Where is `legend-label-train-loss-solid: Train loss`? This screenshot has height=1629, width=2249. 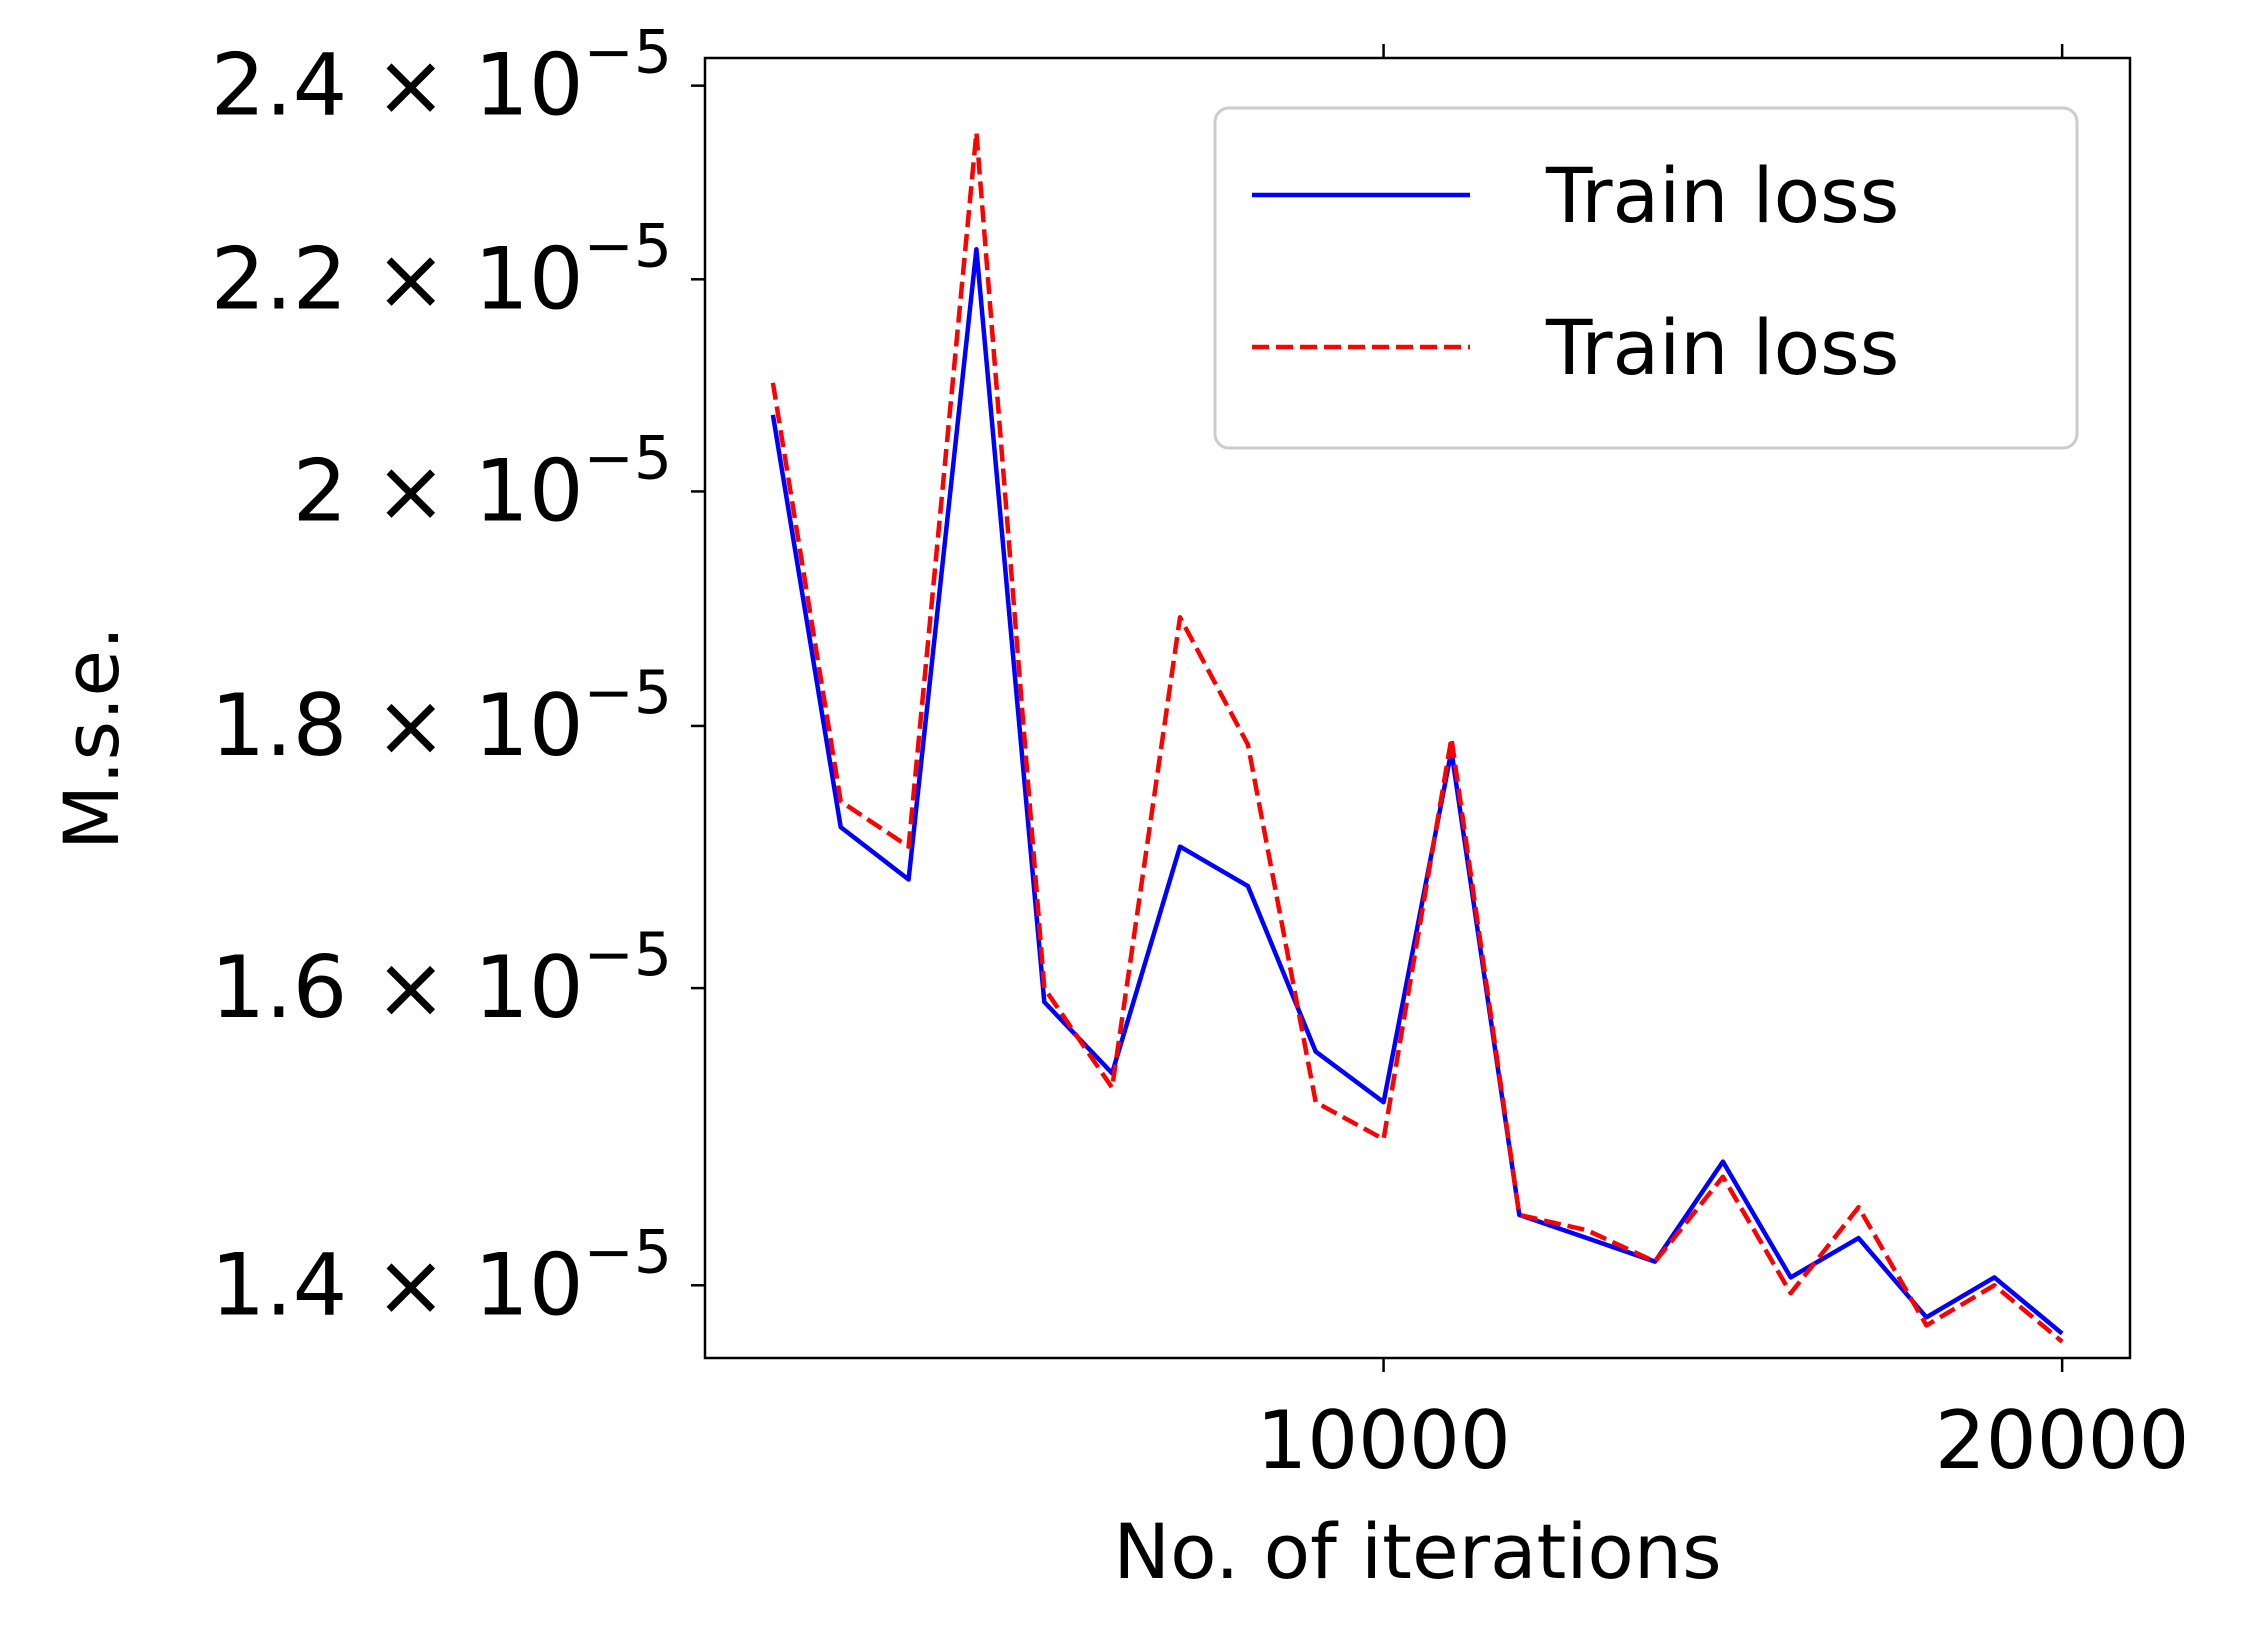
legend-label-train-loss-solid: Train loss is located at coordinates (1722, 195).